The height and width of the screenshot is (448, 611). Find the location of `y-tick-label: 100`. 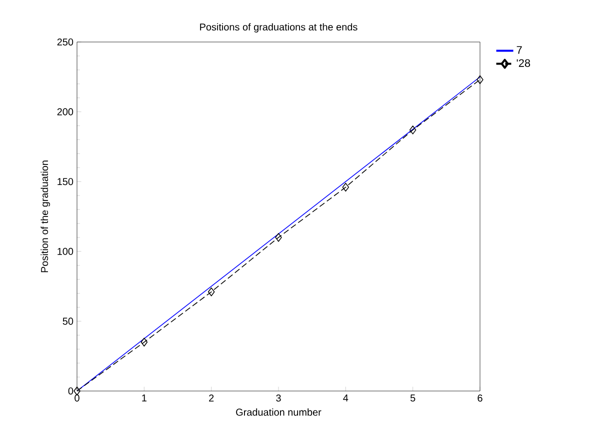

y-tick-label: 100 is located at coordinates (66, 251).